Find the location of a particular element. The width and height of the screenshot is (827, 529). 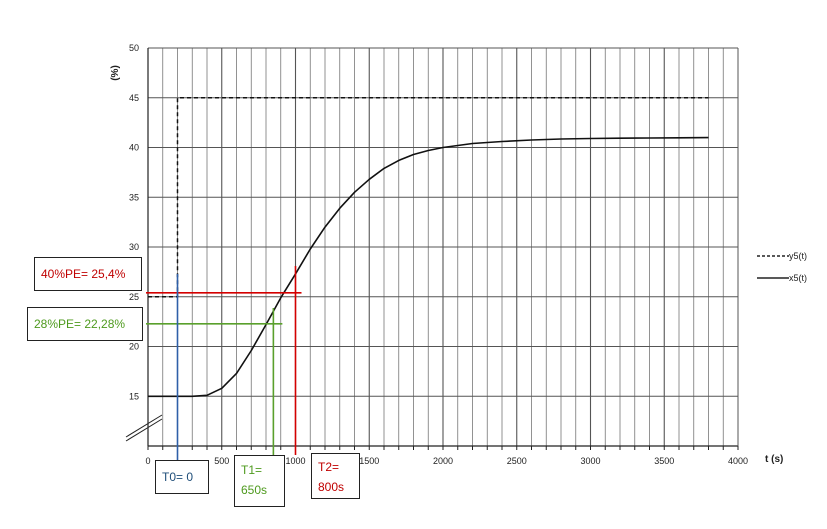

y-axis-label: (%) is located at coordinates (115, 73).